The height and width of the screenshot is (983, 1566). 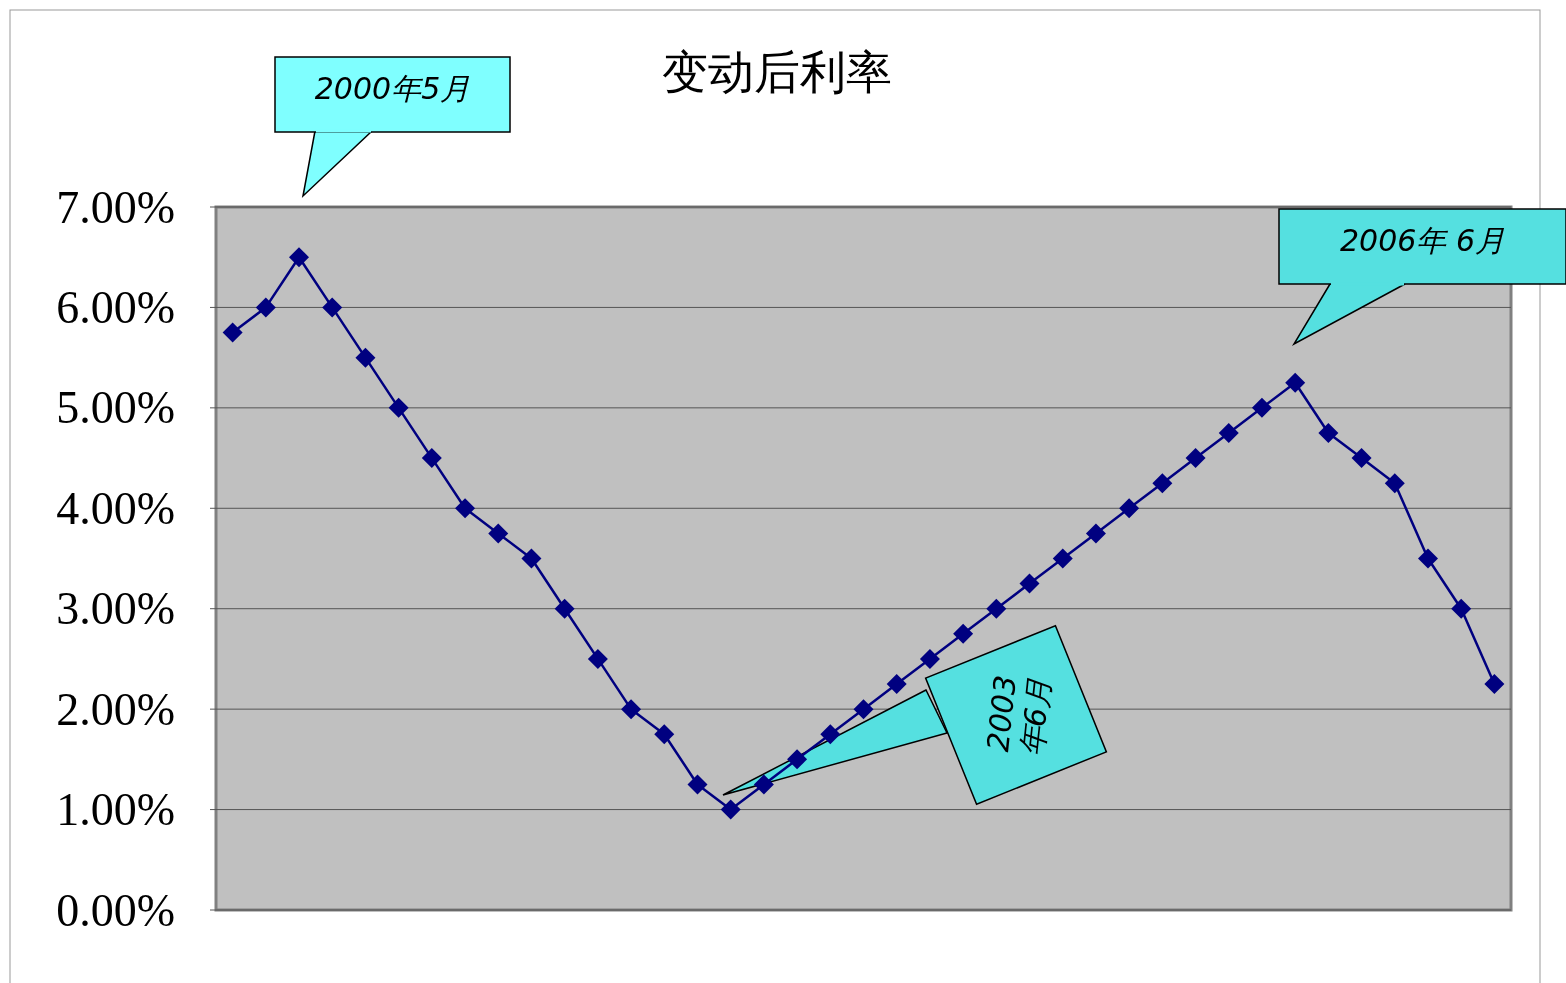 I want to click on chart-title: 变动后利率, so click(x=777, y=72).